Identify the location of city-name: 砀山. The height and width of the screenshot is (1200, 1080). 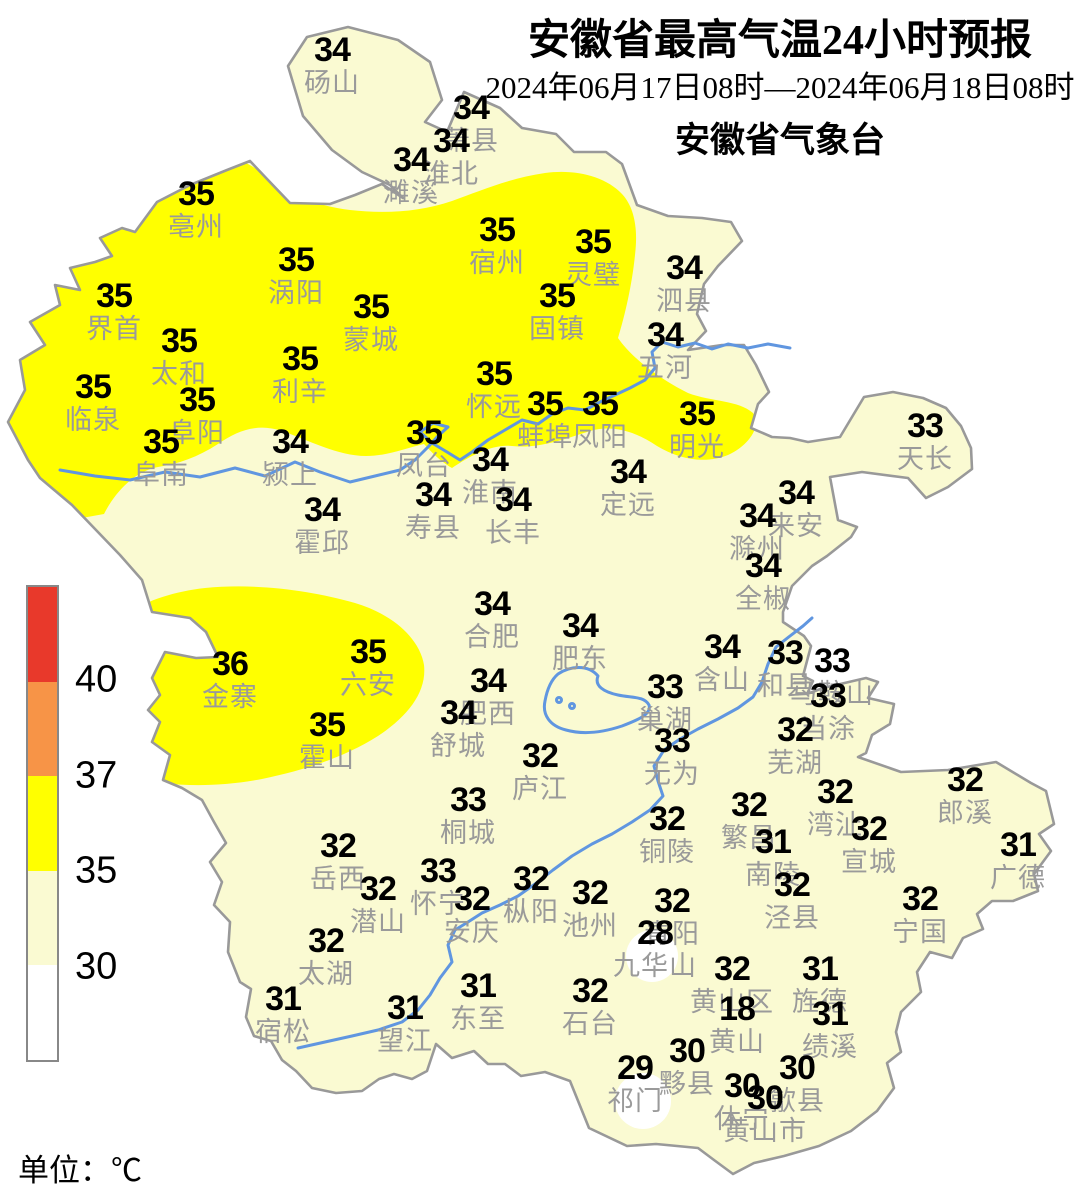
(332, 83).